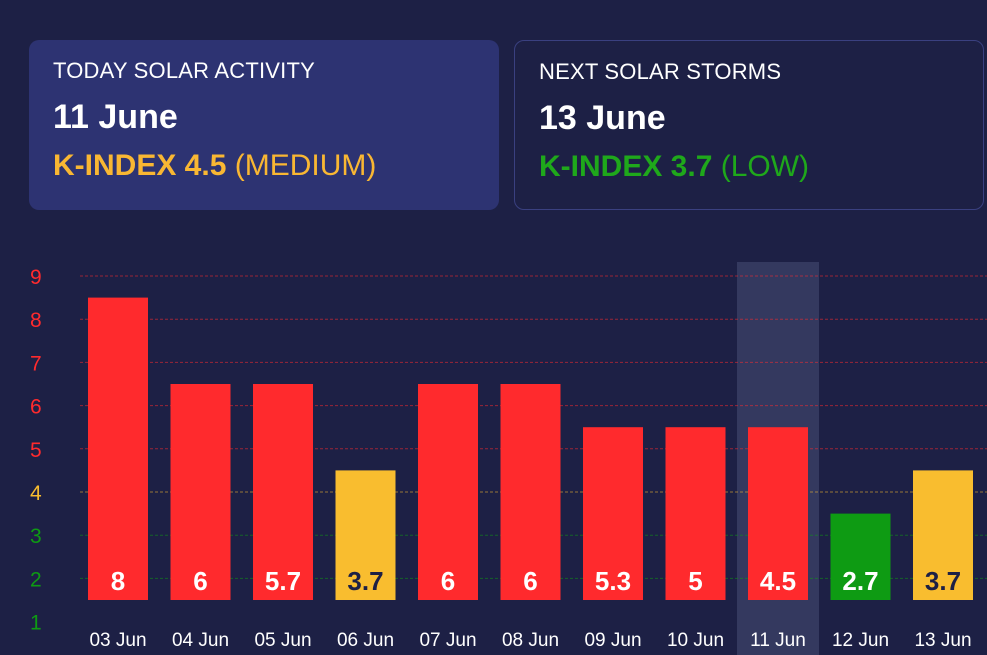 Image resolution: width=987 pixels, height=655 pixels. I want to click on next-kindex-level: (LOW), so click(765, 166).